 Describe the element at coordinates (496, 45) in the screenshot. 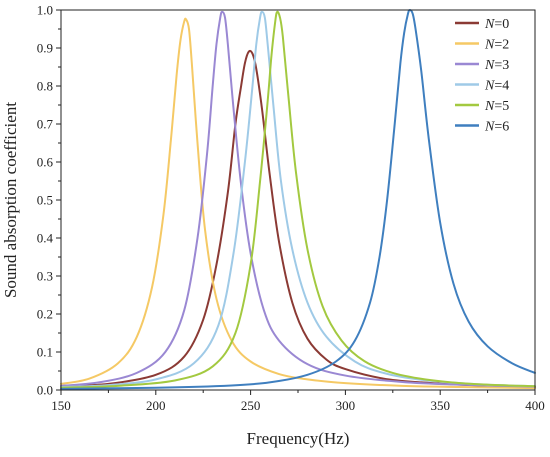

I see `legend-label: N=2` at that location.